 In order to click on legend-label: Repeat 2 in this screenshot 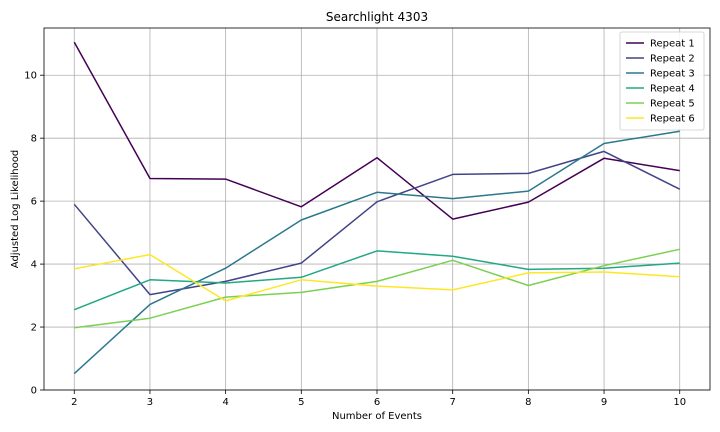, I will do `click(672, 59)`.